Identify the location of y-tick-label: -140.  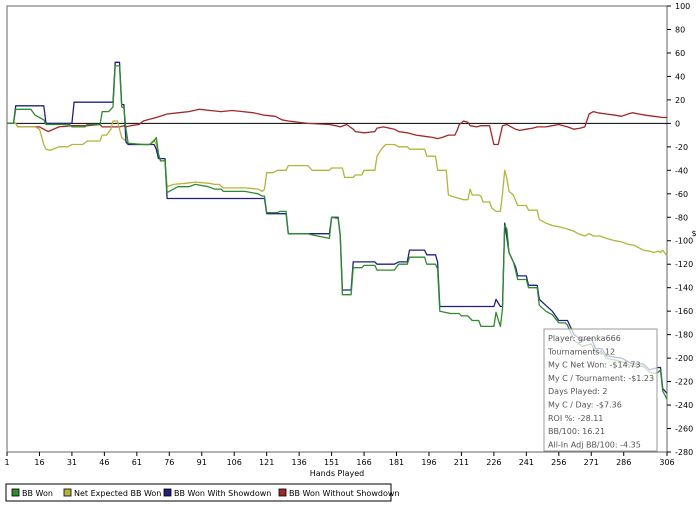
(684, 288).